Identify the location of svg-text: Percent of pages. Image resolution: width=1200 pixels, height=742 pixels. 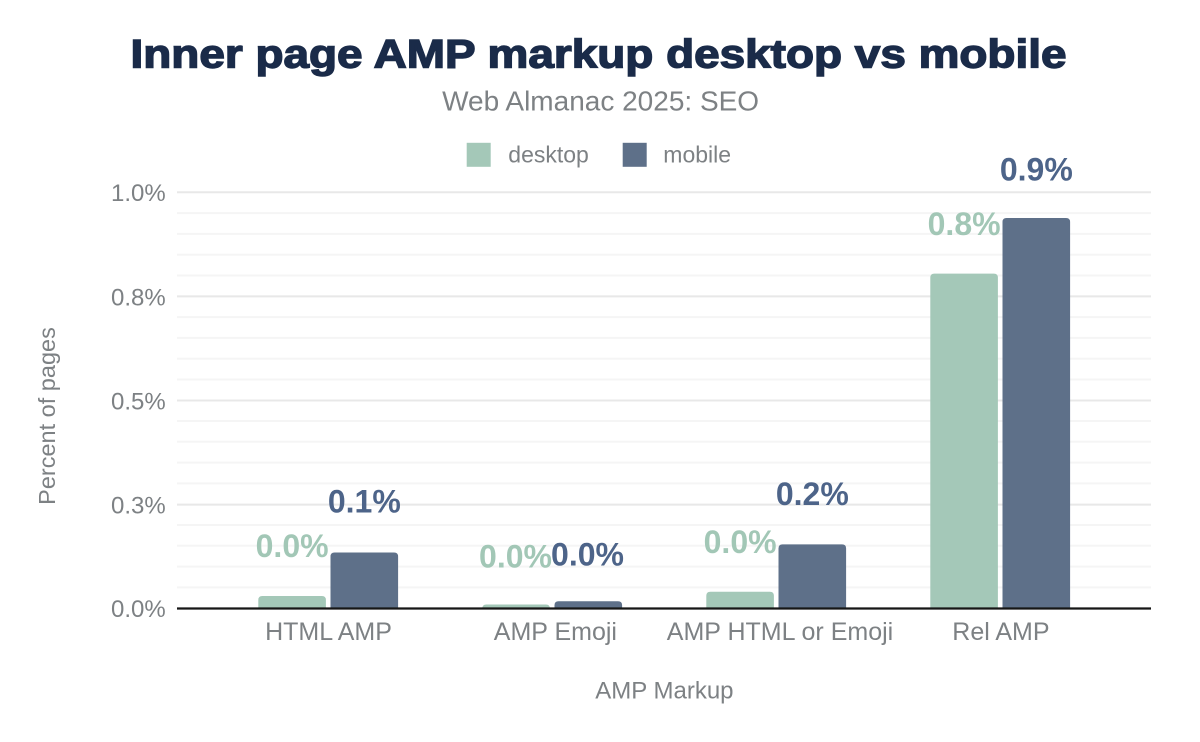
(47, 416).